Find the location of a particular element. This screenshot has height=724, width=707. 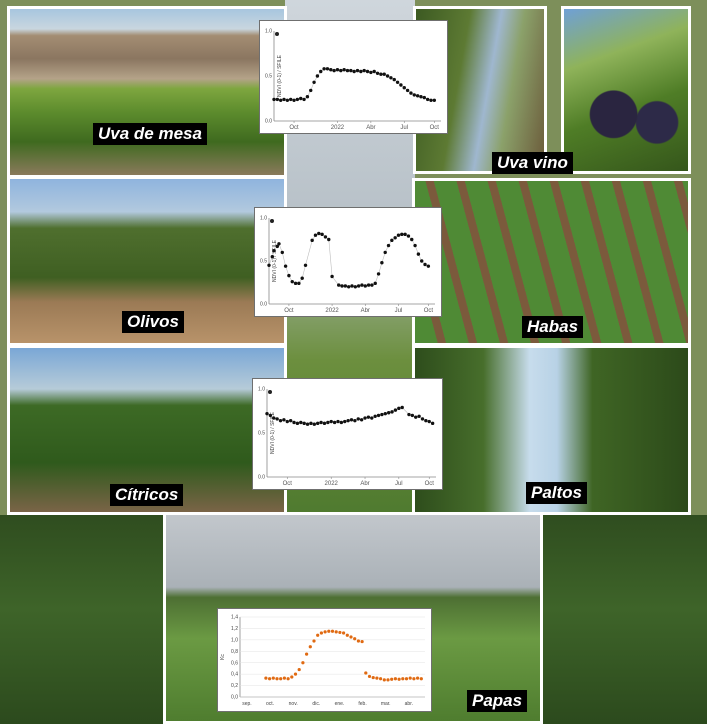

x-tick-label: abr. is located at coordinates (409, 704).